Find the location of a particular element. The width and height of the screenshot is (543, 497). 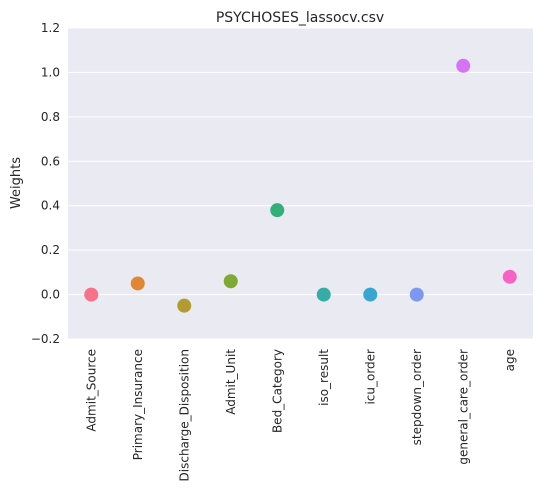

y-tick-label: 0.4 is located at coordinates (50, 206).